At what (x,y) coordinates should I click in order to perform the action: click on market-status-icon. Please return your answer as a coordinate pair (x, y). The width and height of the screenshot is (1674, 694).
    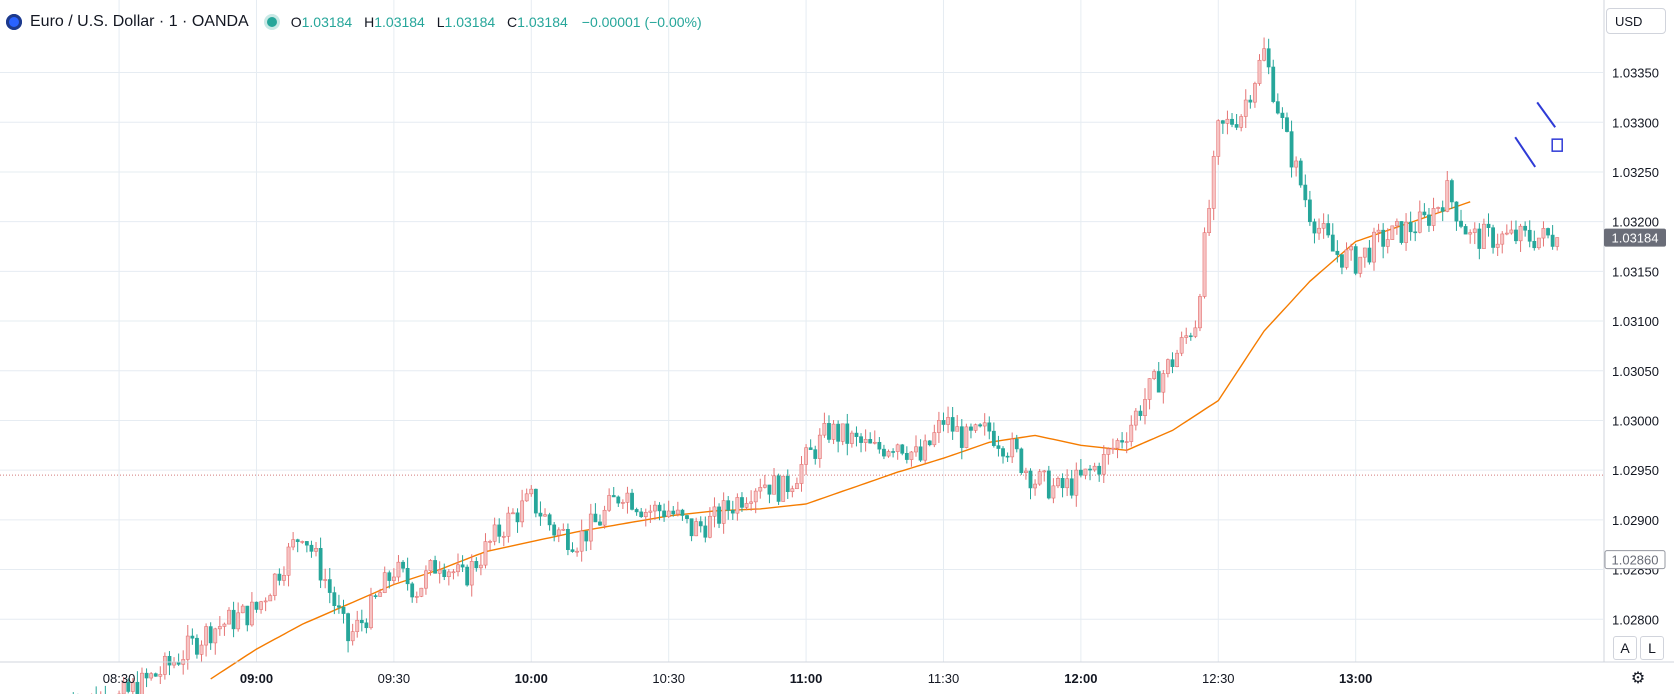
    Looking at the image, I should click on (271, 22).